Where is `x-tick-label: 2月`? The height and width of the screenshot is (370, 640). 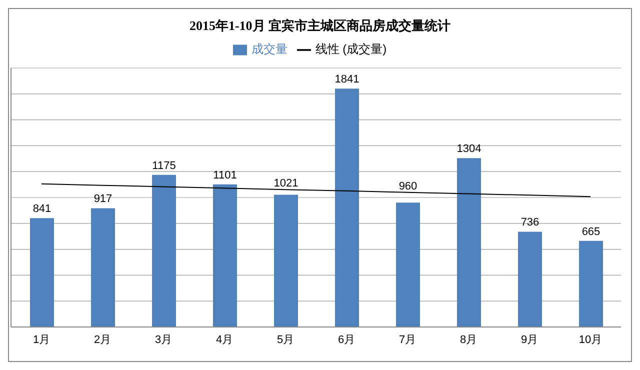 x-tick-label: 2月 is located at coordinates (103, 340).